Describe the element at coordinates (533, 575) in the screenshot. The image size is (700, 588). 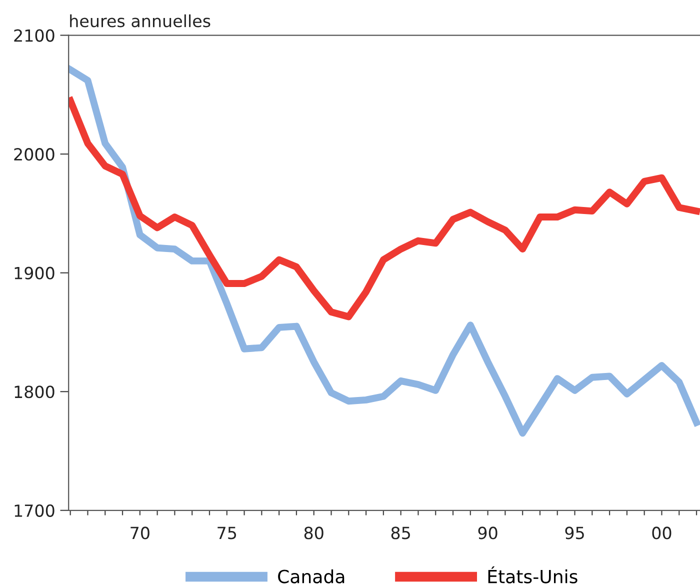
I see `legend-label: États-Unis` at that location.